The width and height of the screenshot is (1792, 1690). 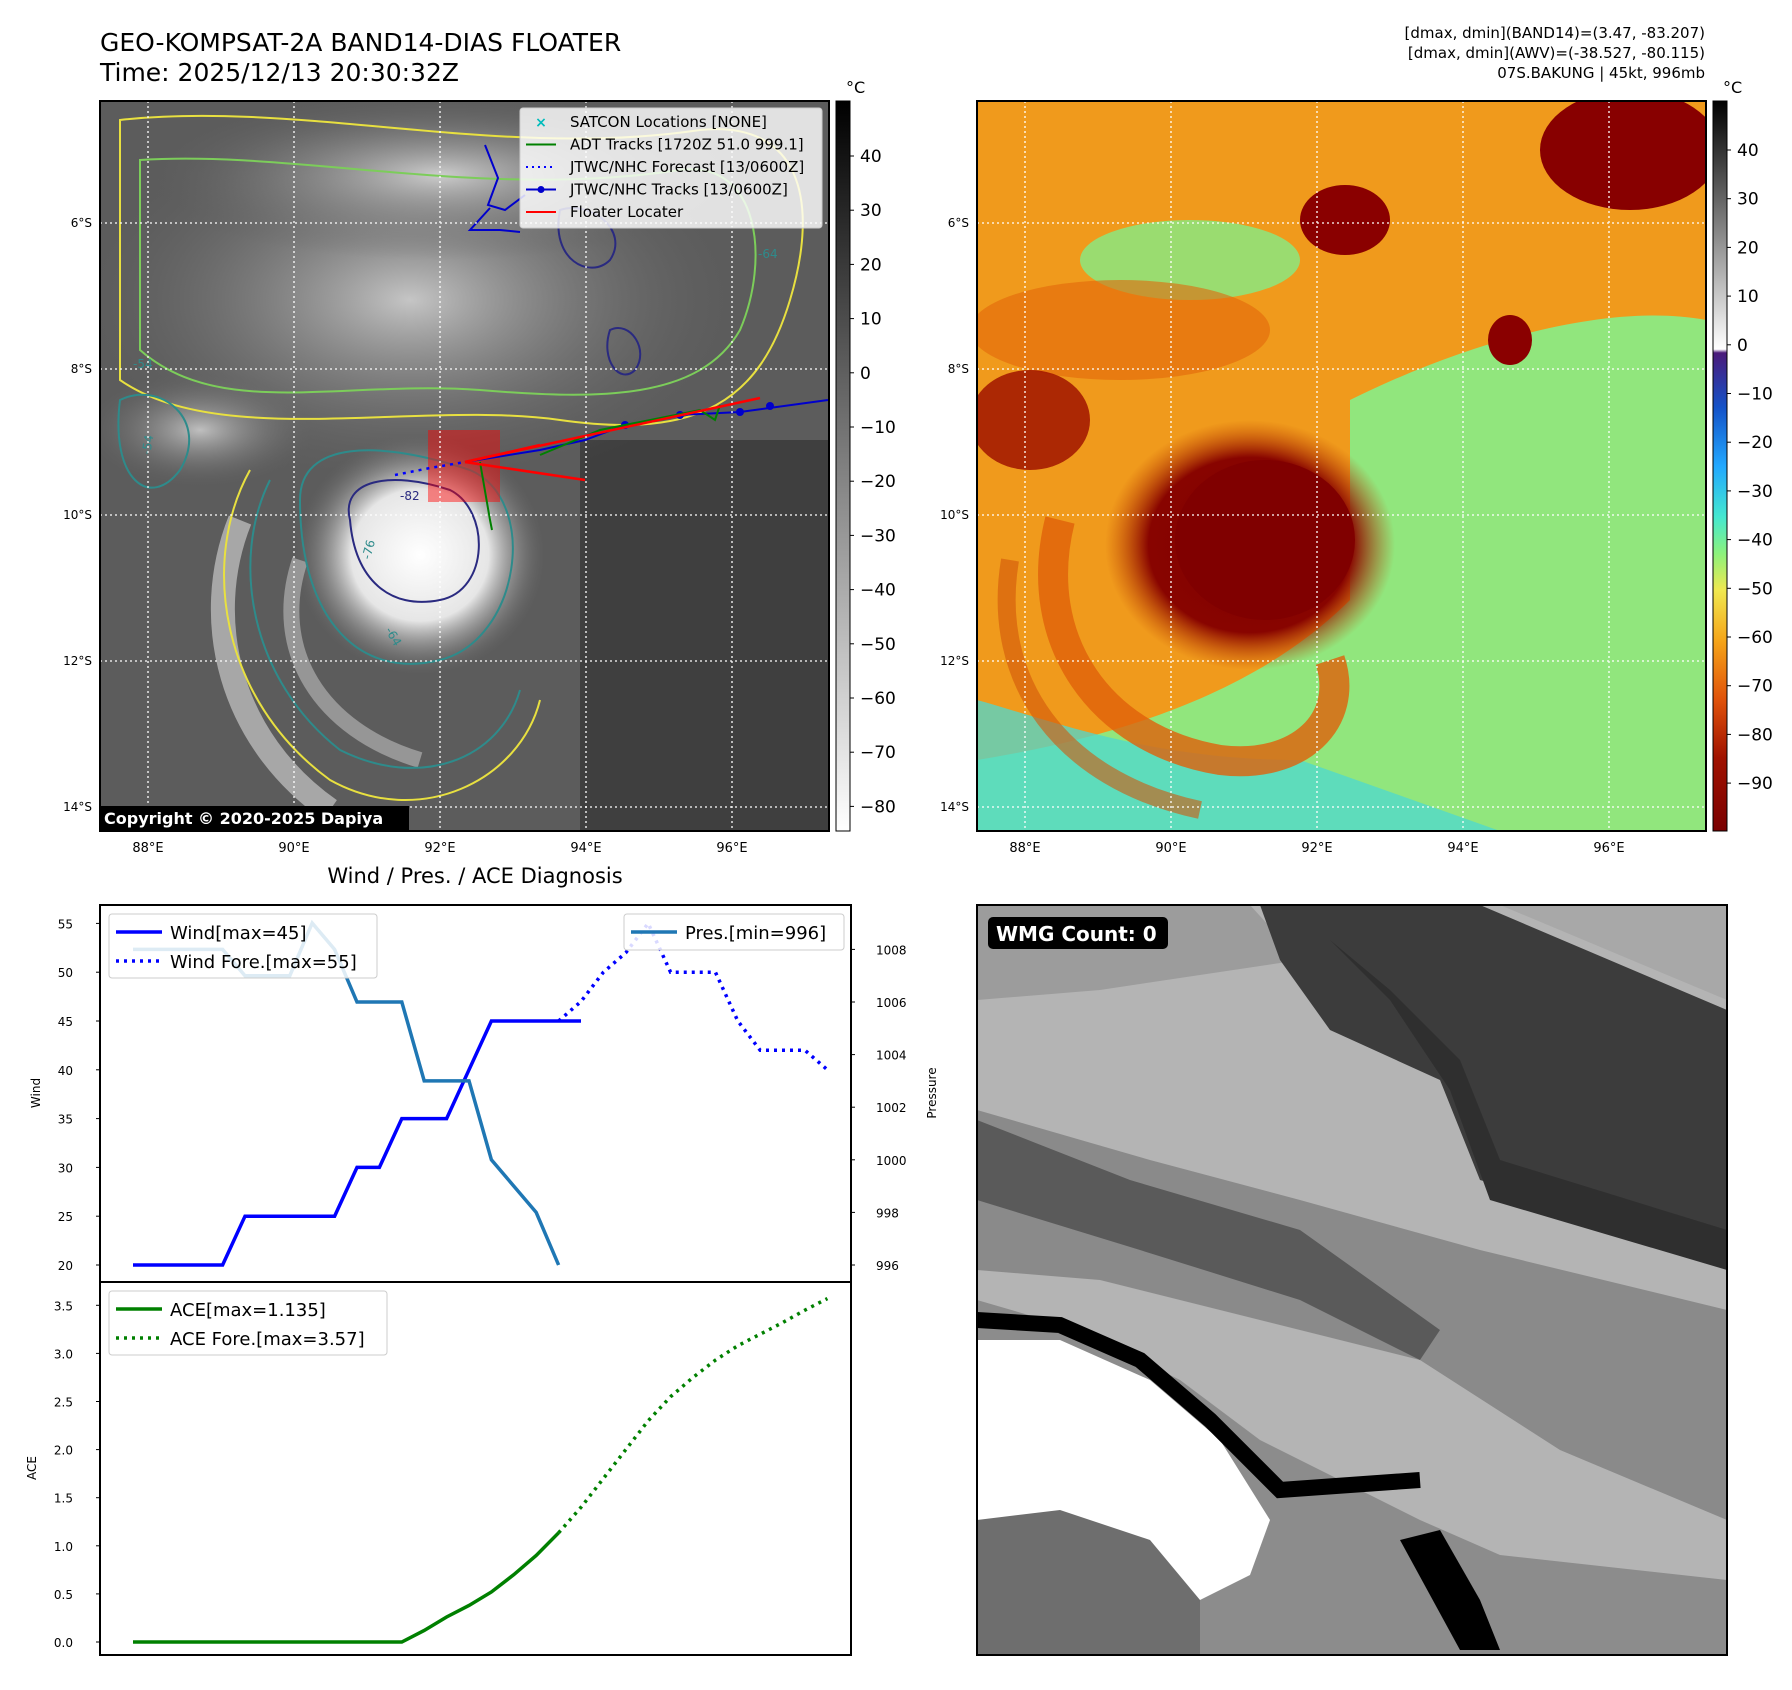 What do you see at coordinates (693, 1415) in the screenshot?
I see `ace-forecast-line` at bounding box center [693, 1415].